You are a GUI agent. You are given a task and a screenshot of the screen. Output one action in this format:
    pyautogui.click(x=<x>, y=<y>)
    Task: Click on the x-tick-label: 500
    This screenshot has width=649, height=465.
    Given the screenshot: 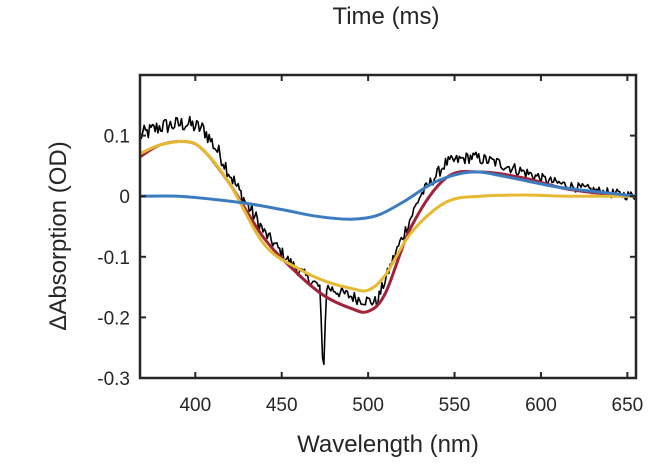 What is the action you would take?
    pyautogui.click(x=368, y=405)
    